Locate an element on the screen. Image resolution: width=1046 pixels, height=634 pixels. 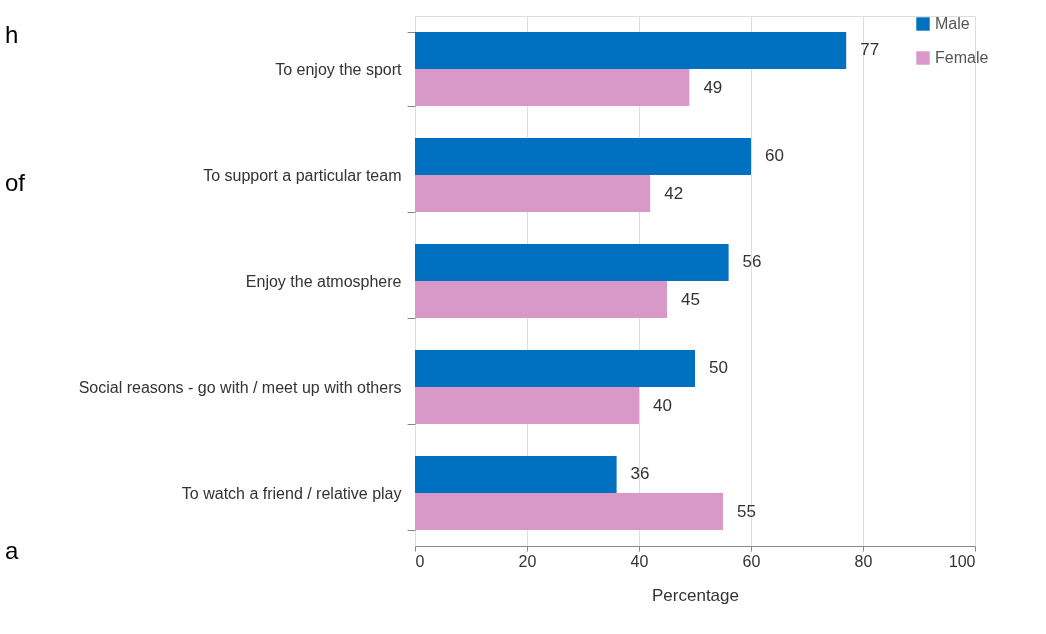
x-tick-label: 80 is located at coordinates (863, 561).